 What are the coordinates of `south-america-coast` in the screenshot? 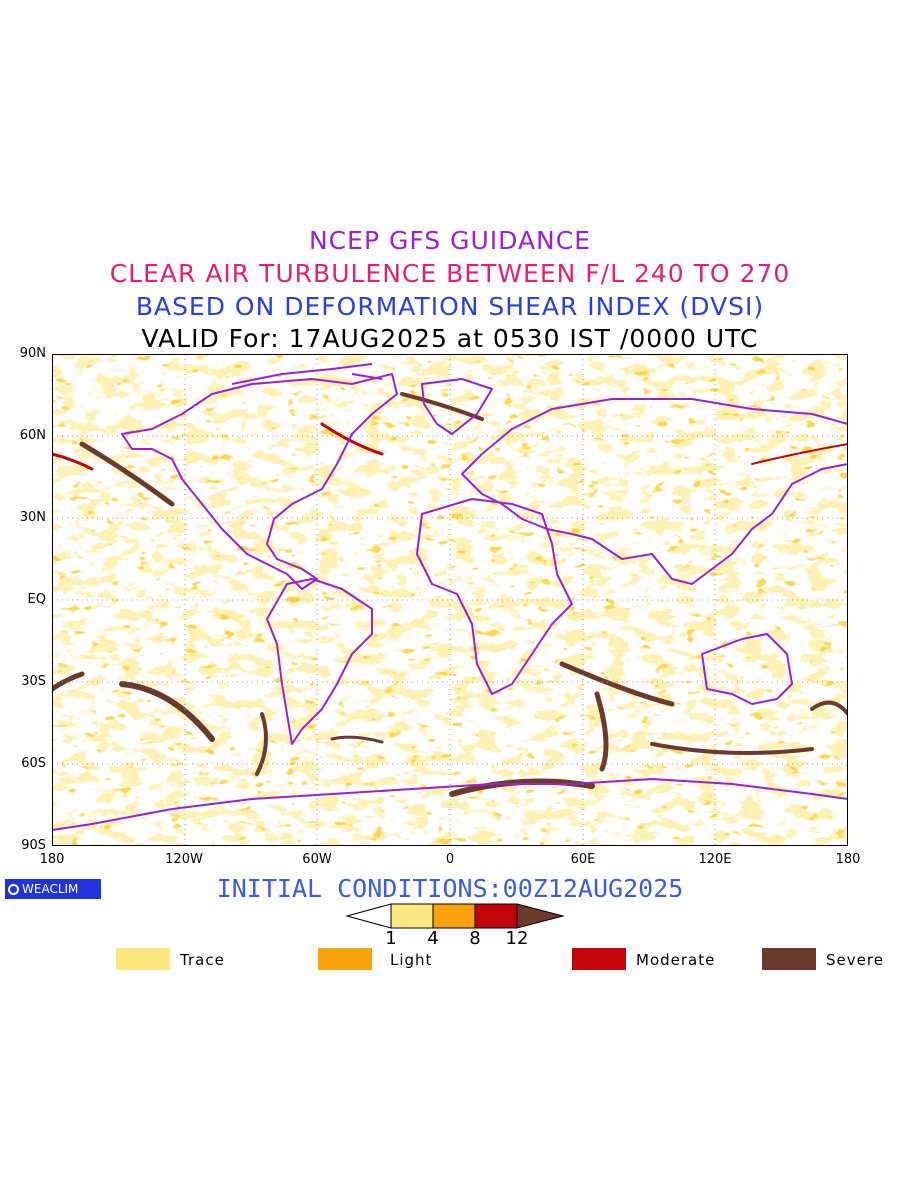 It's located at (319, 661).